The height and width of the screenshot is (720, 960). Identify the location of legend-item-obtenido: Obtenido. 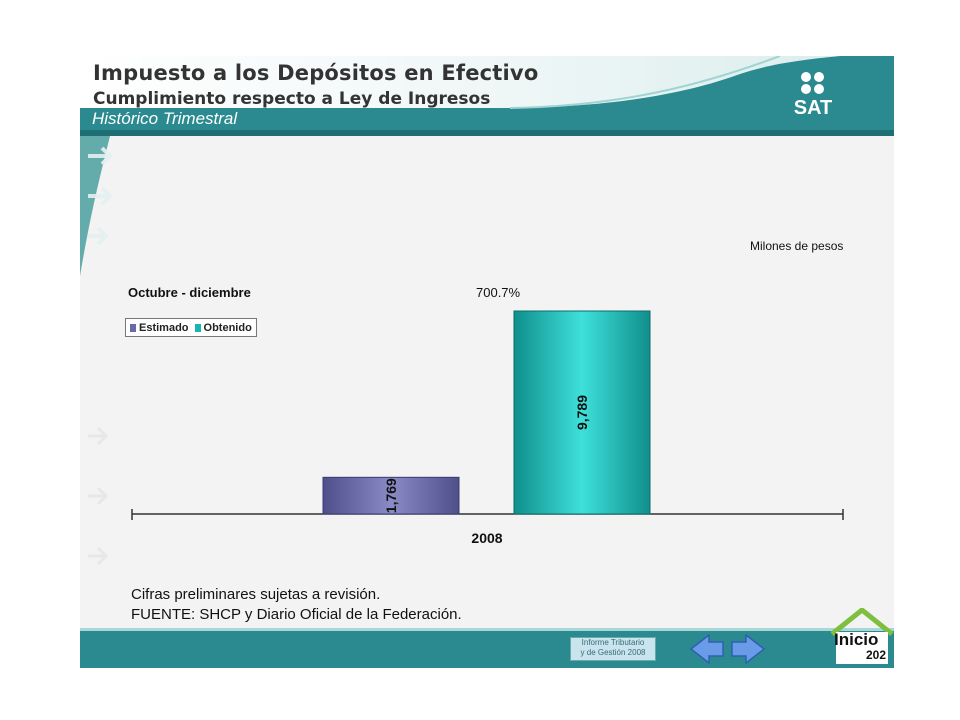
(223, 327).